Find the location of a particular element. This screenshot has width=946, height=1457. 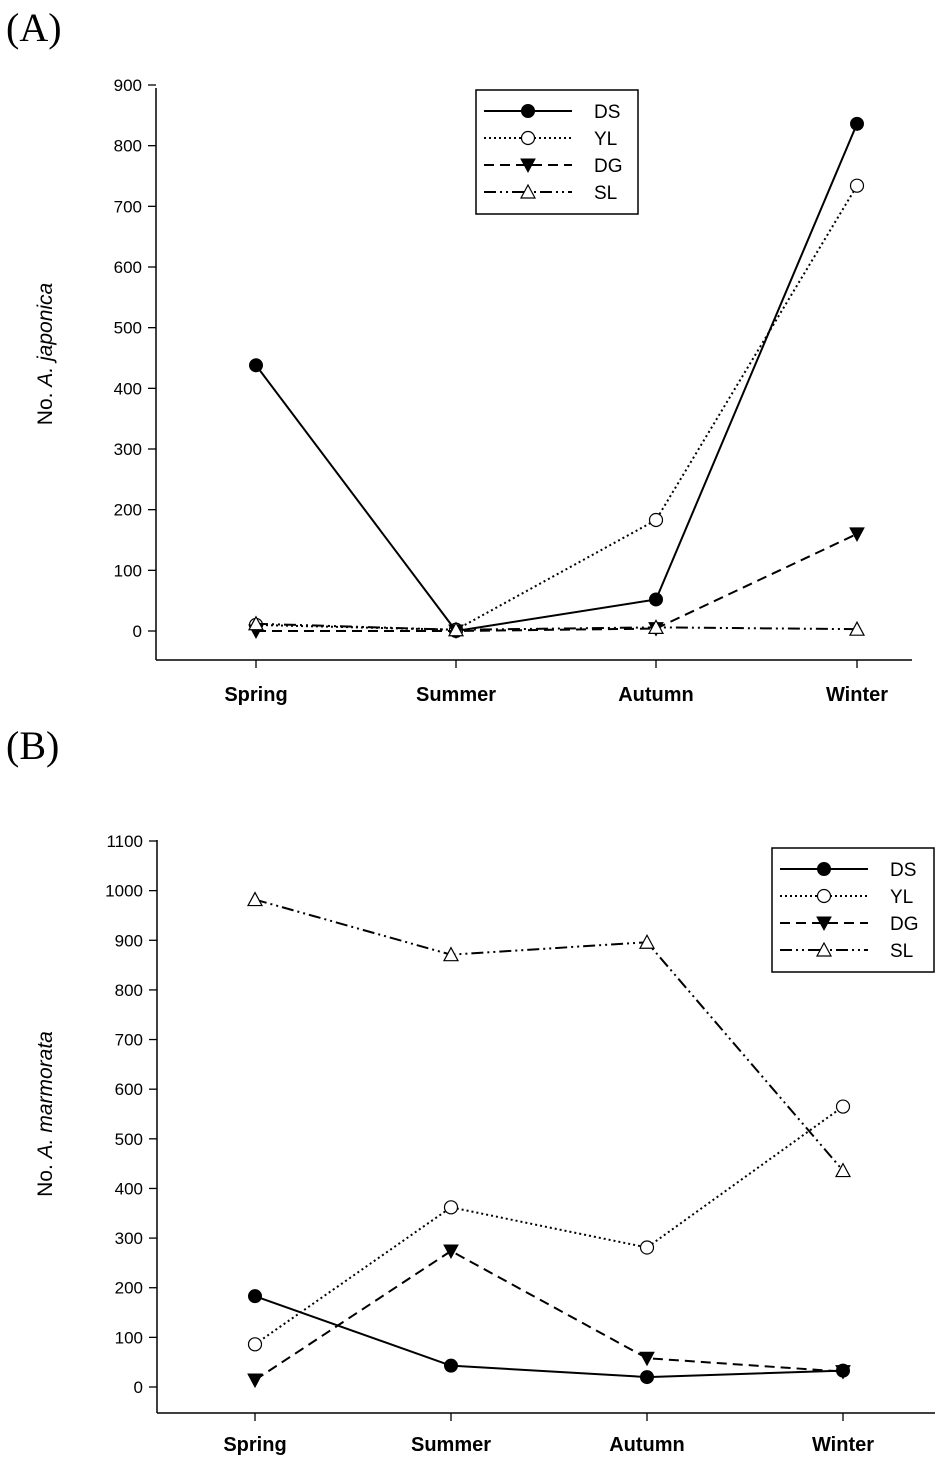

chart-b-series-sl is located at coordinates (549, 1034).